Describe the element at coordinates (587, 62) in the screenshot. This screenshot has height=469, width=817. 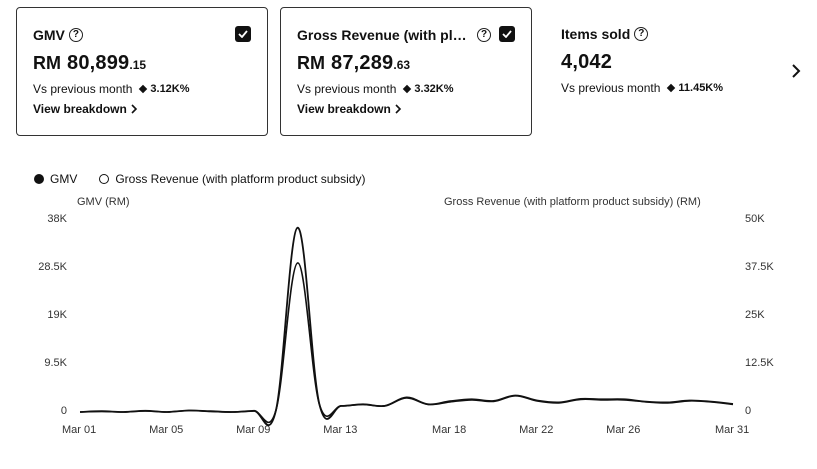
I see `items-sold-value: 4,042` at that location.